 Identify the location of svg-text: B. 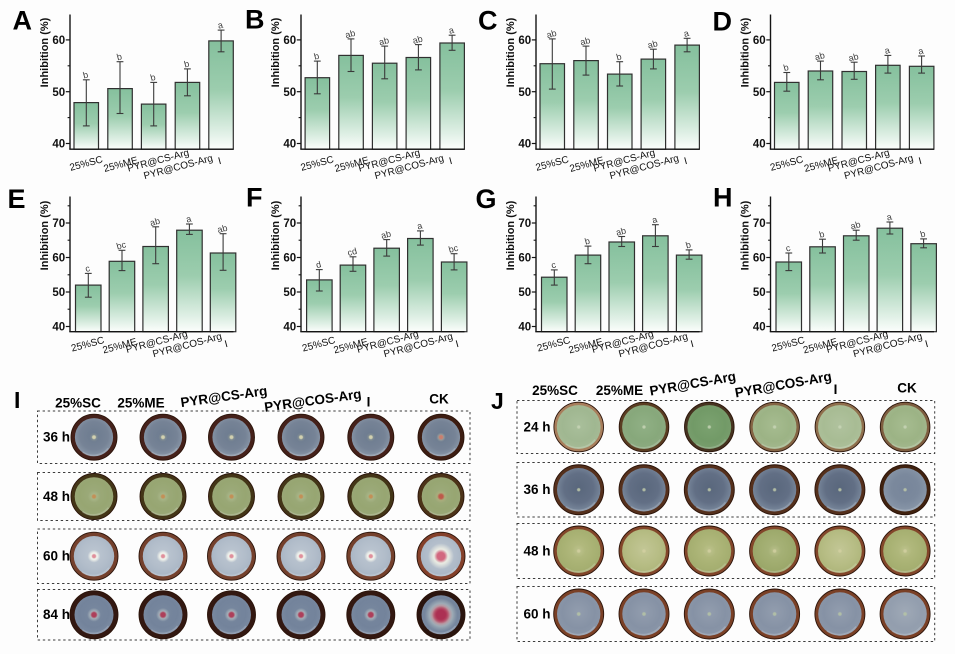
(255, 20).